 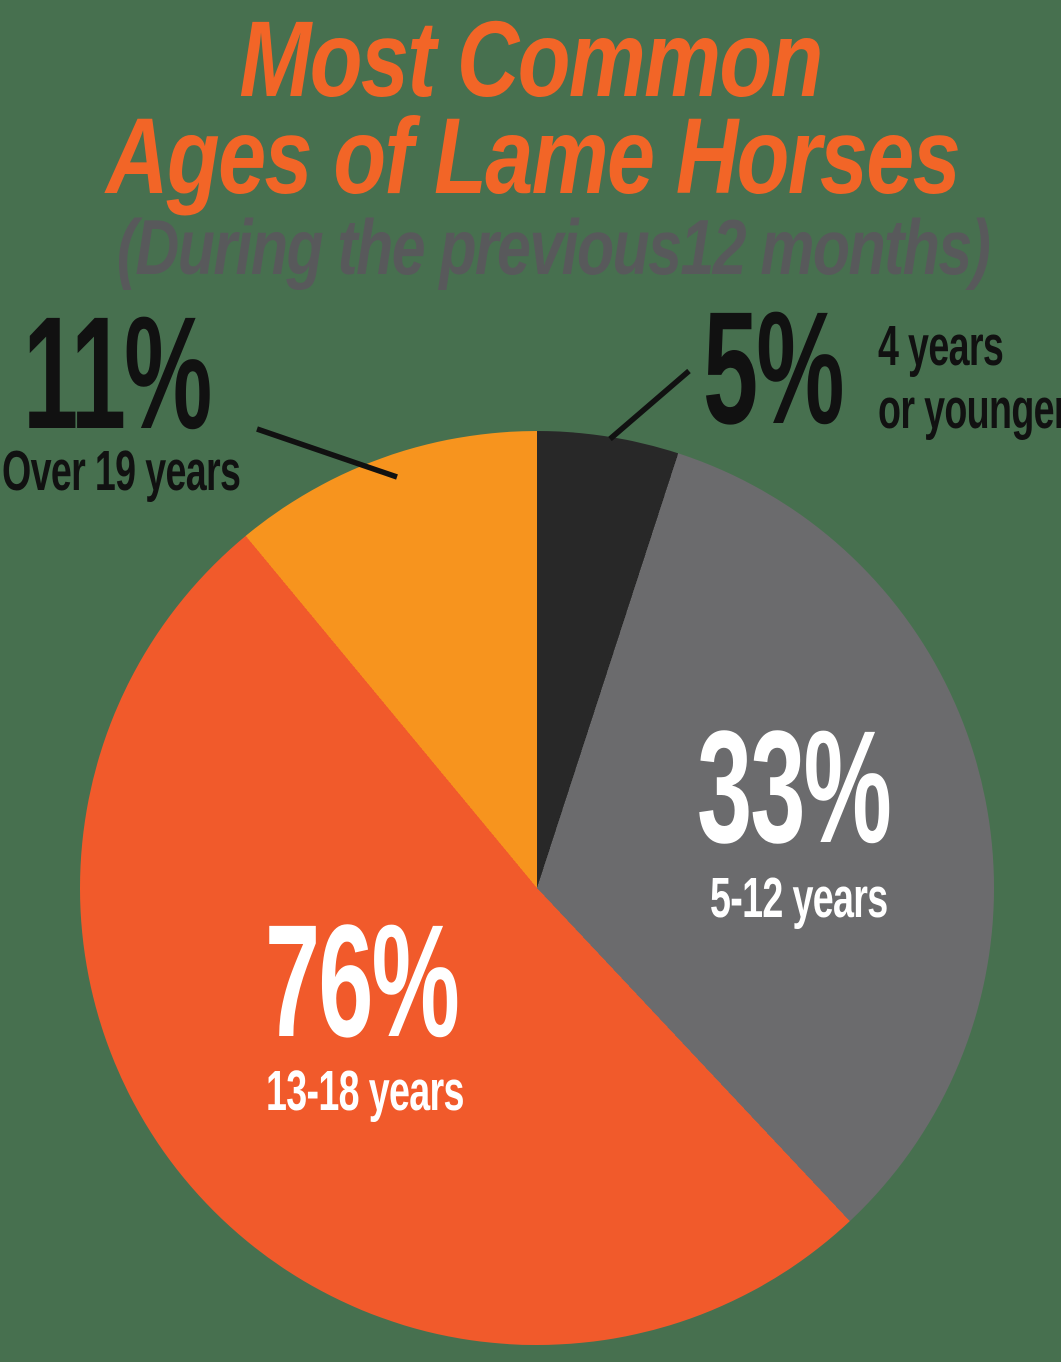 I want to click on chart-title-line2: Ages of Lame Horses, so click(x=533, y=156).